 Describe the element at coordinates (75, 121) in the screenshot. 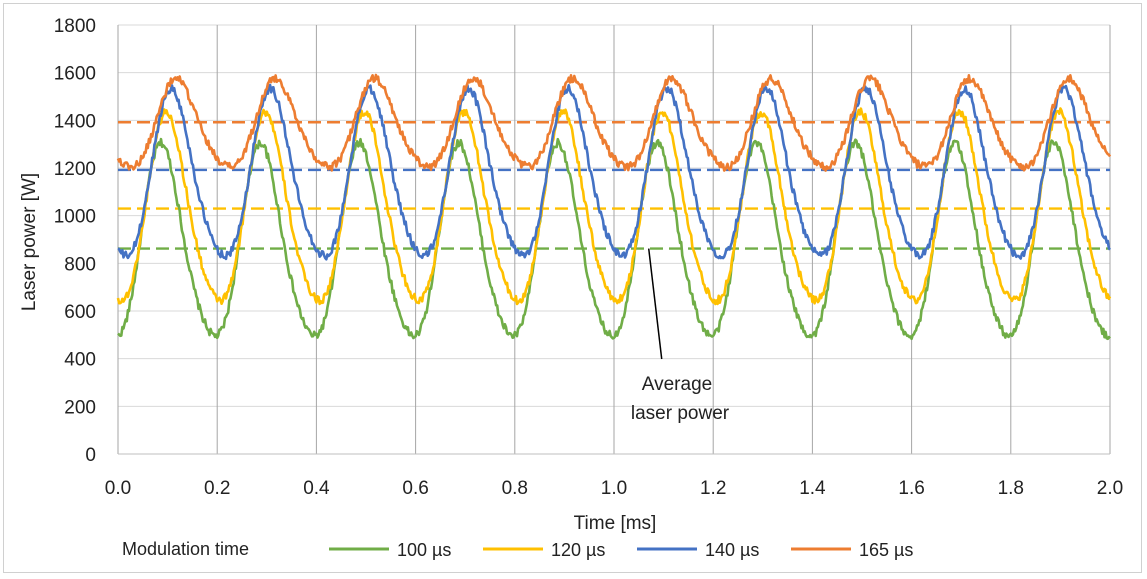

I see `y-tick-label: 1400` at that location.